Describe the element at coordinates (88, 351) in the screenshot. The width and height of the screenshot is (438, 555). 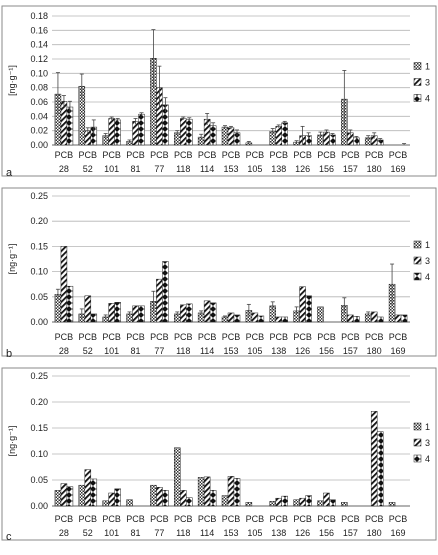
I see `x-tick-label: 52` at that location.